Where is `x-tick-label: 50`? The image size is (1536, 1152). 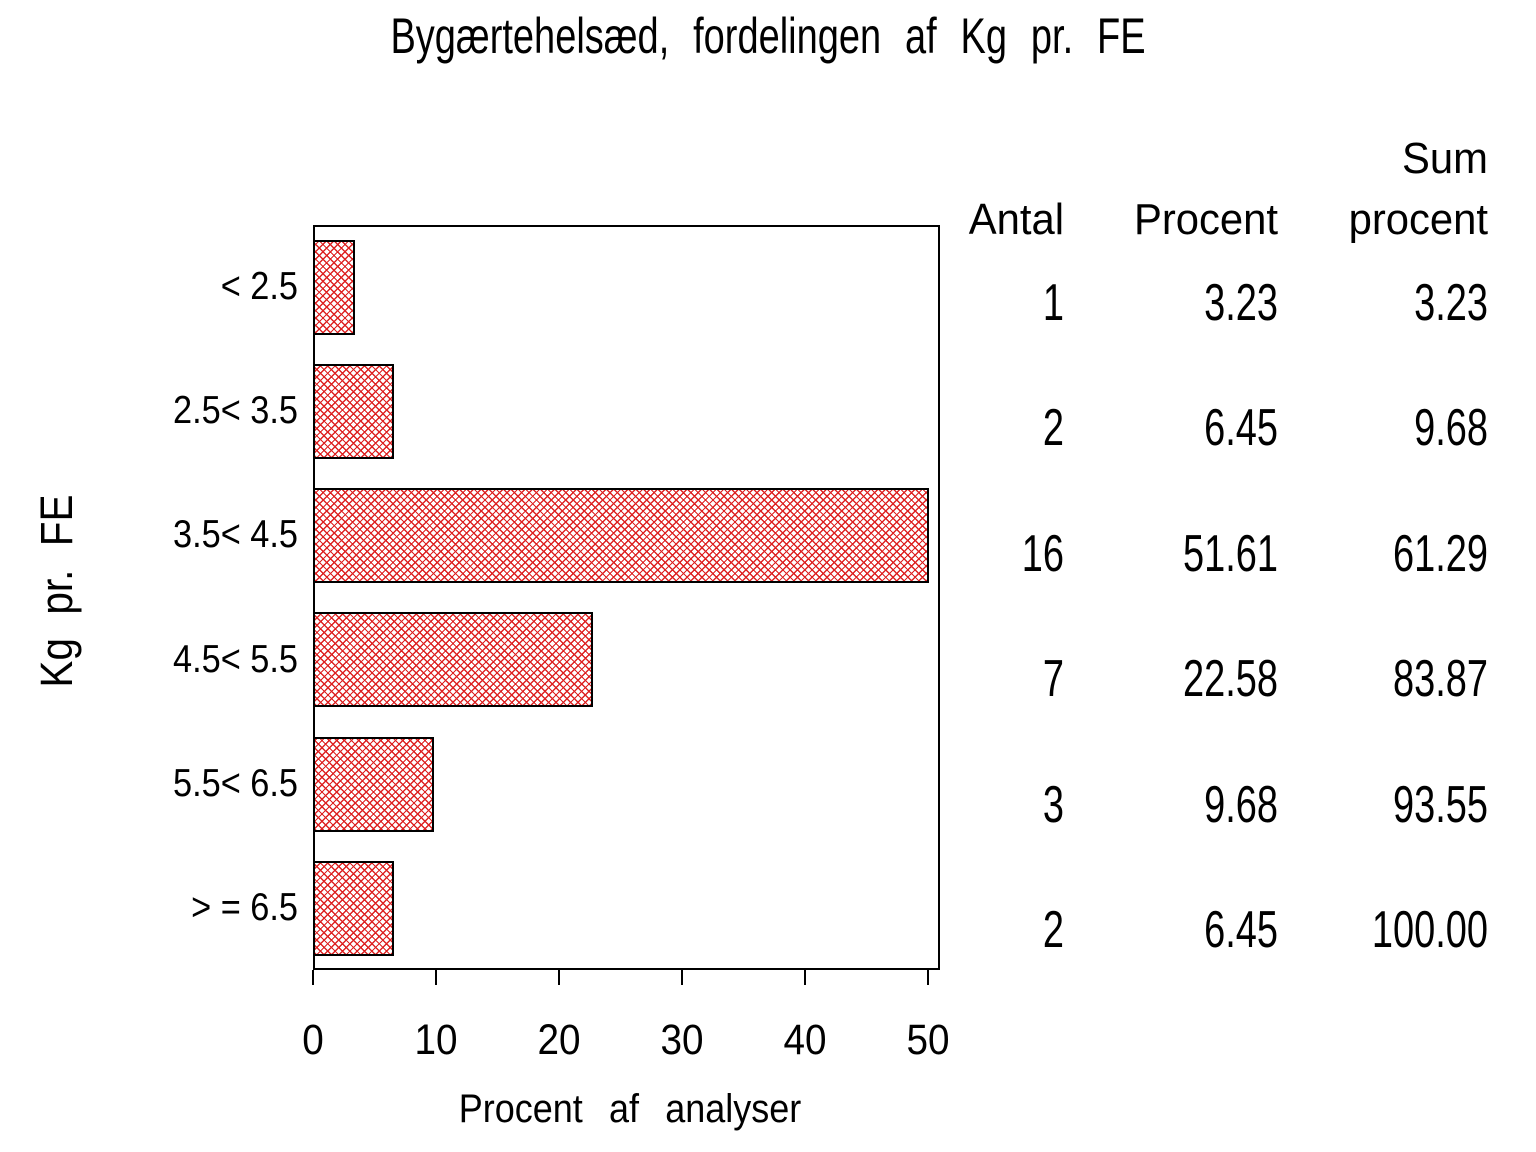 x-tick-label: 50 is located at coordinates (928, 1040).